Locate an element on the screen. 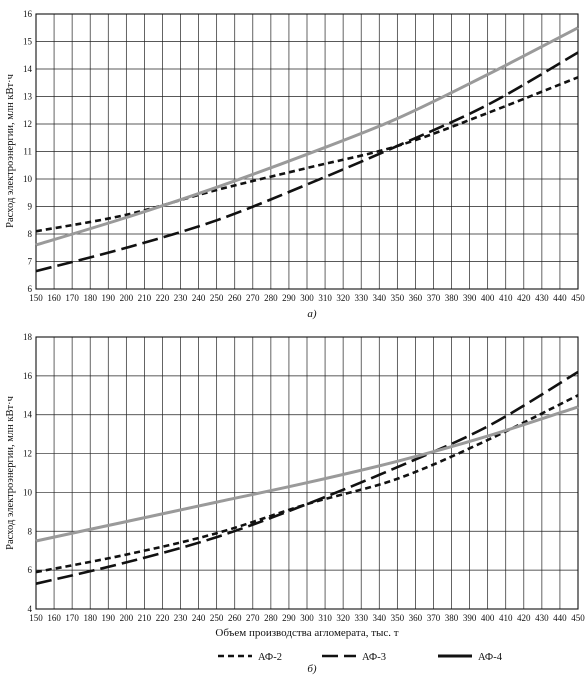 This screenshot has height=681, width=585. legend-label-аф-4: АФ-4 is located at coordinates (490, 657).